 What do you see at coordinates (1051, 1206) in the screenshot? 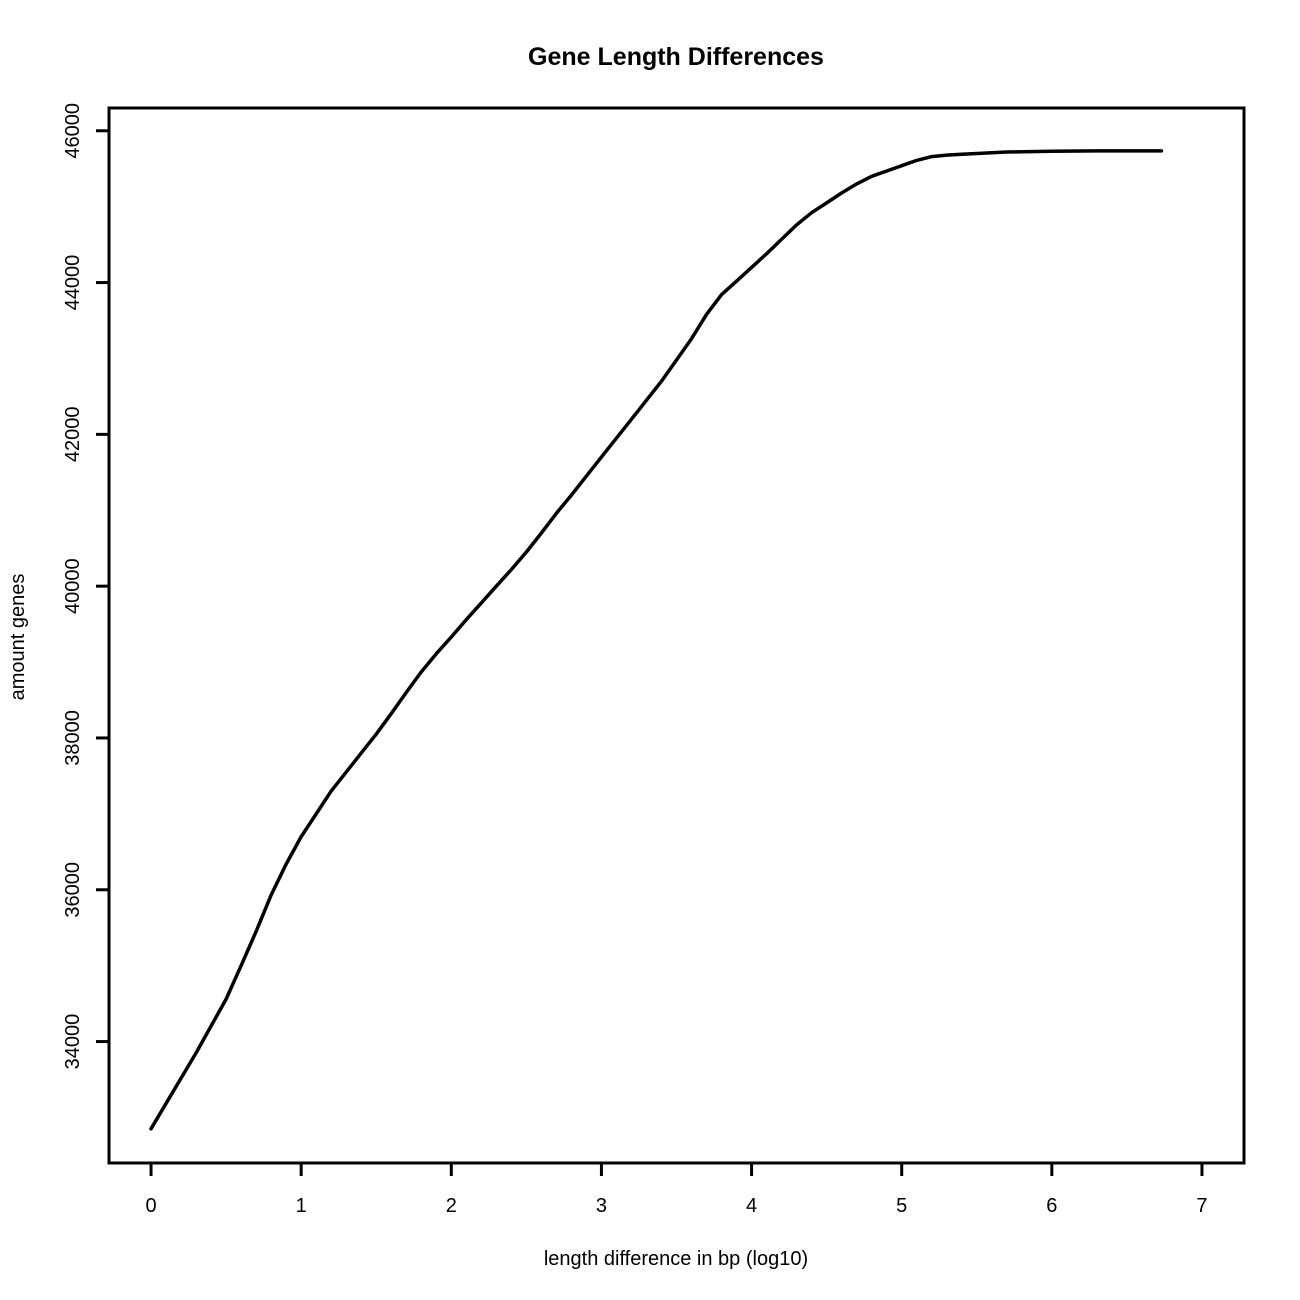
I see `x-tick-label: 6` at bounding box center [1051, 1206].